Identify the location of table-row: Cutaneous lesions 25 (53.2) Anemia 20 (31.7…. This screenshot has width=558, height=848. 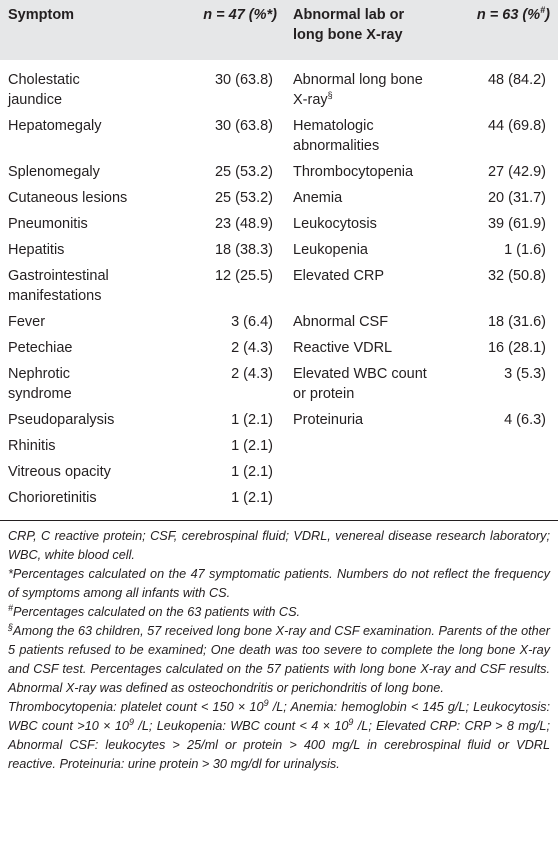
(279, 198).